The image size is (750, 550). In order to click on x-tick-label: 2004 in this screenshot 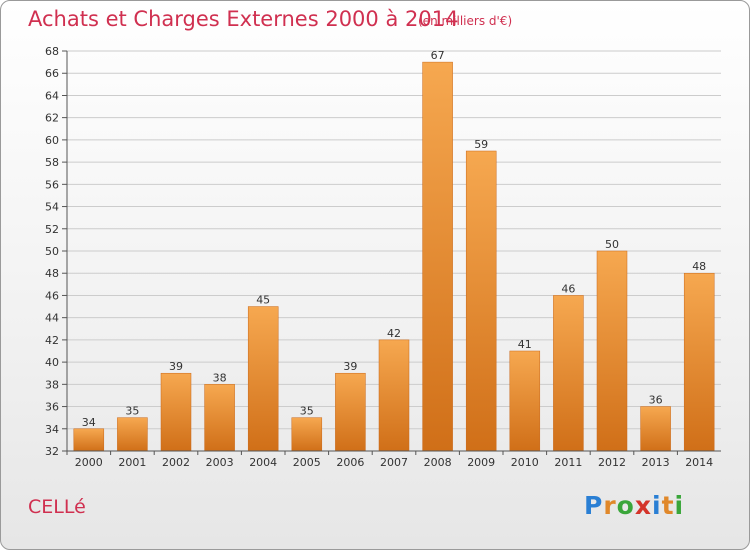, I will do `click(263, 462)`.